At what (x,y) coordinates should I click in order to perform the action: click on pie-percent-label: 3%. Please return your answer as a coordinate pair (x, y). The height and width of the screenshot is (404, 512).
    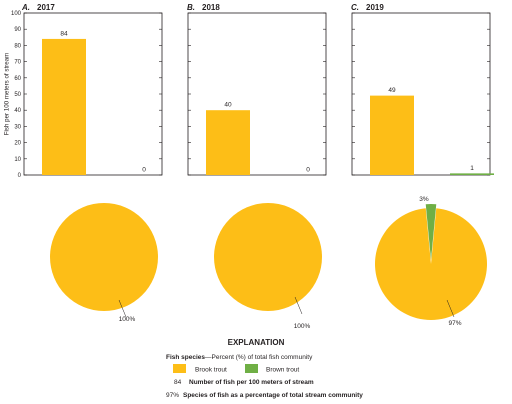
    Looking at the image, I should click on (424, 199).